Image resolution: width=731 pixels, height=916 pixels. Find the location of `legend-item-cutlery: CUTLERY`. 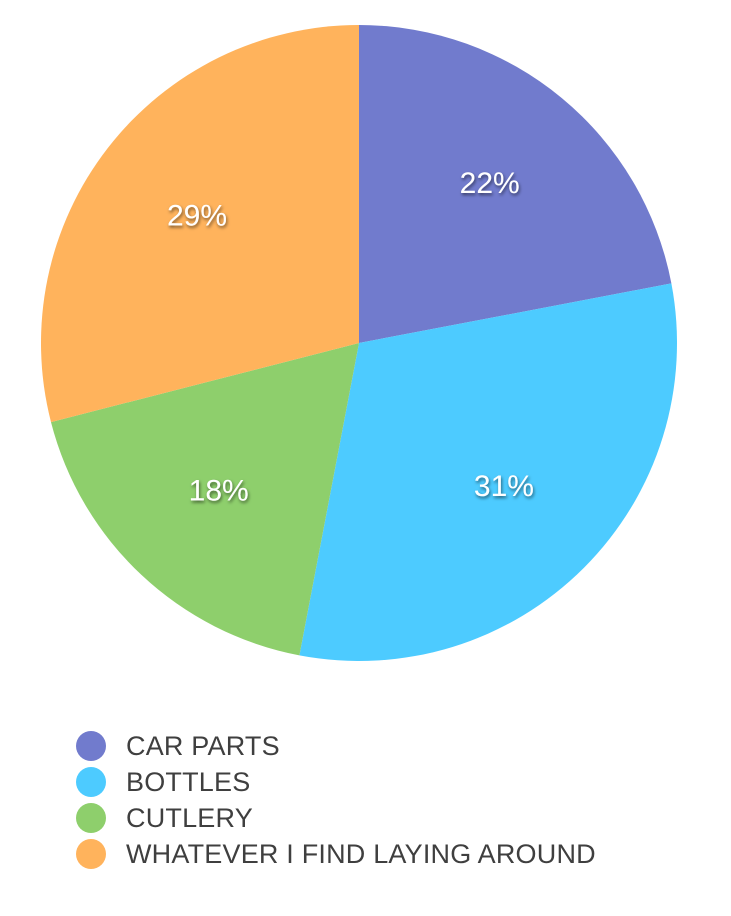

legend-item-cutlery: CUTLERY is located at coordinates (336, 818).